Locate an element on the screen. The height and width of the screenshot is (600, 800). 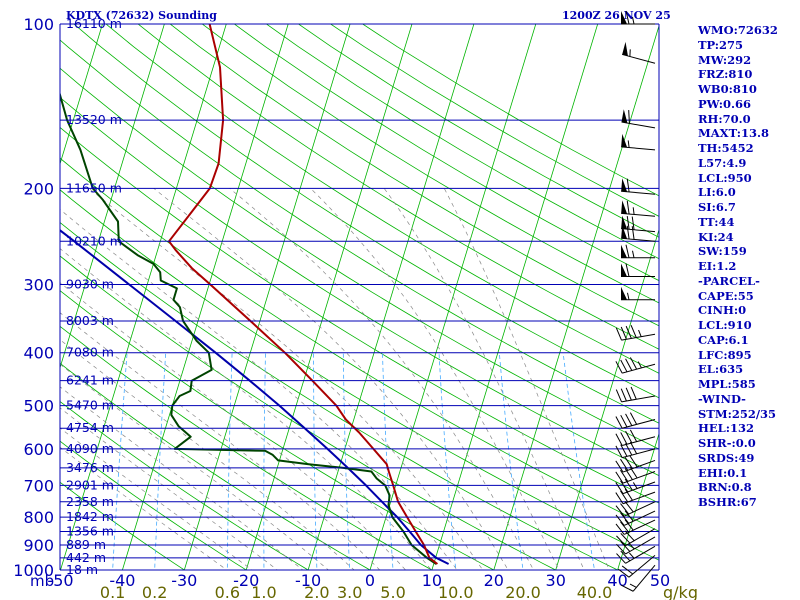
wind-barbs is located at coordinates (635, 301).